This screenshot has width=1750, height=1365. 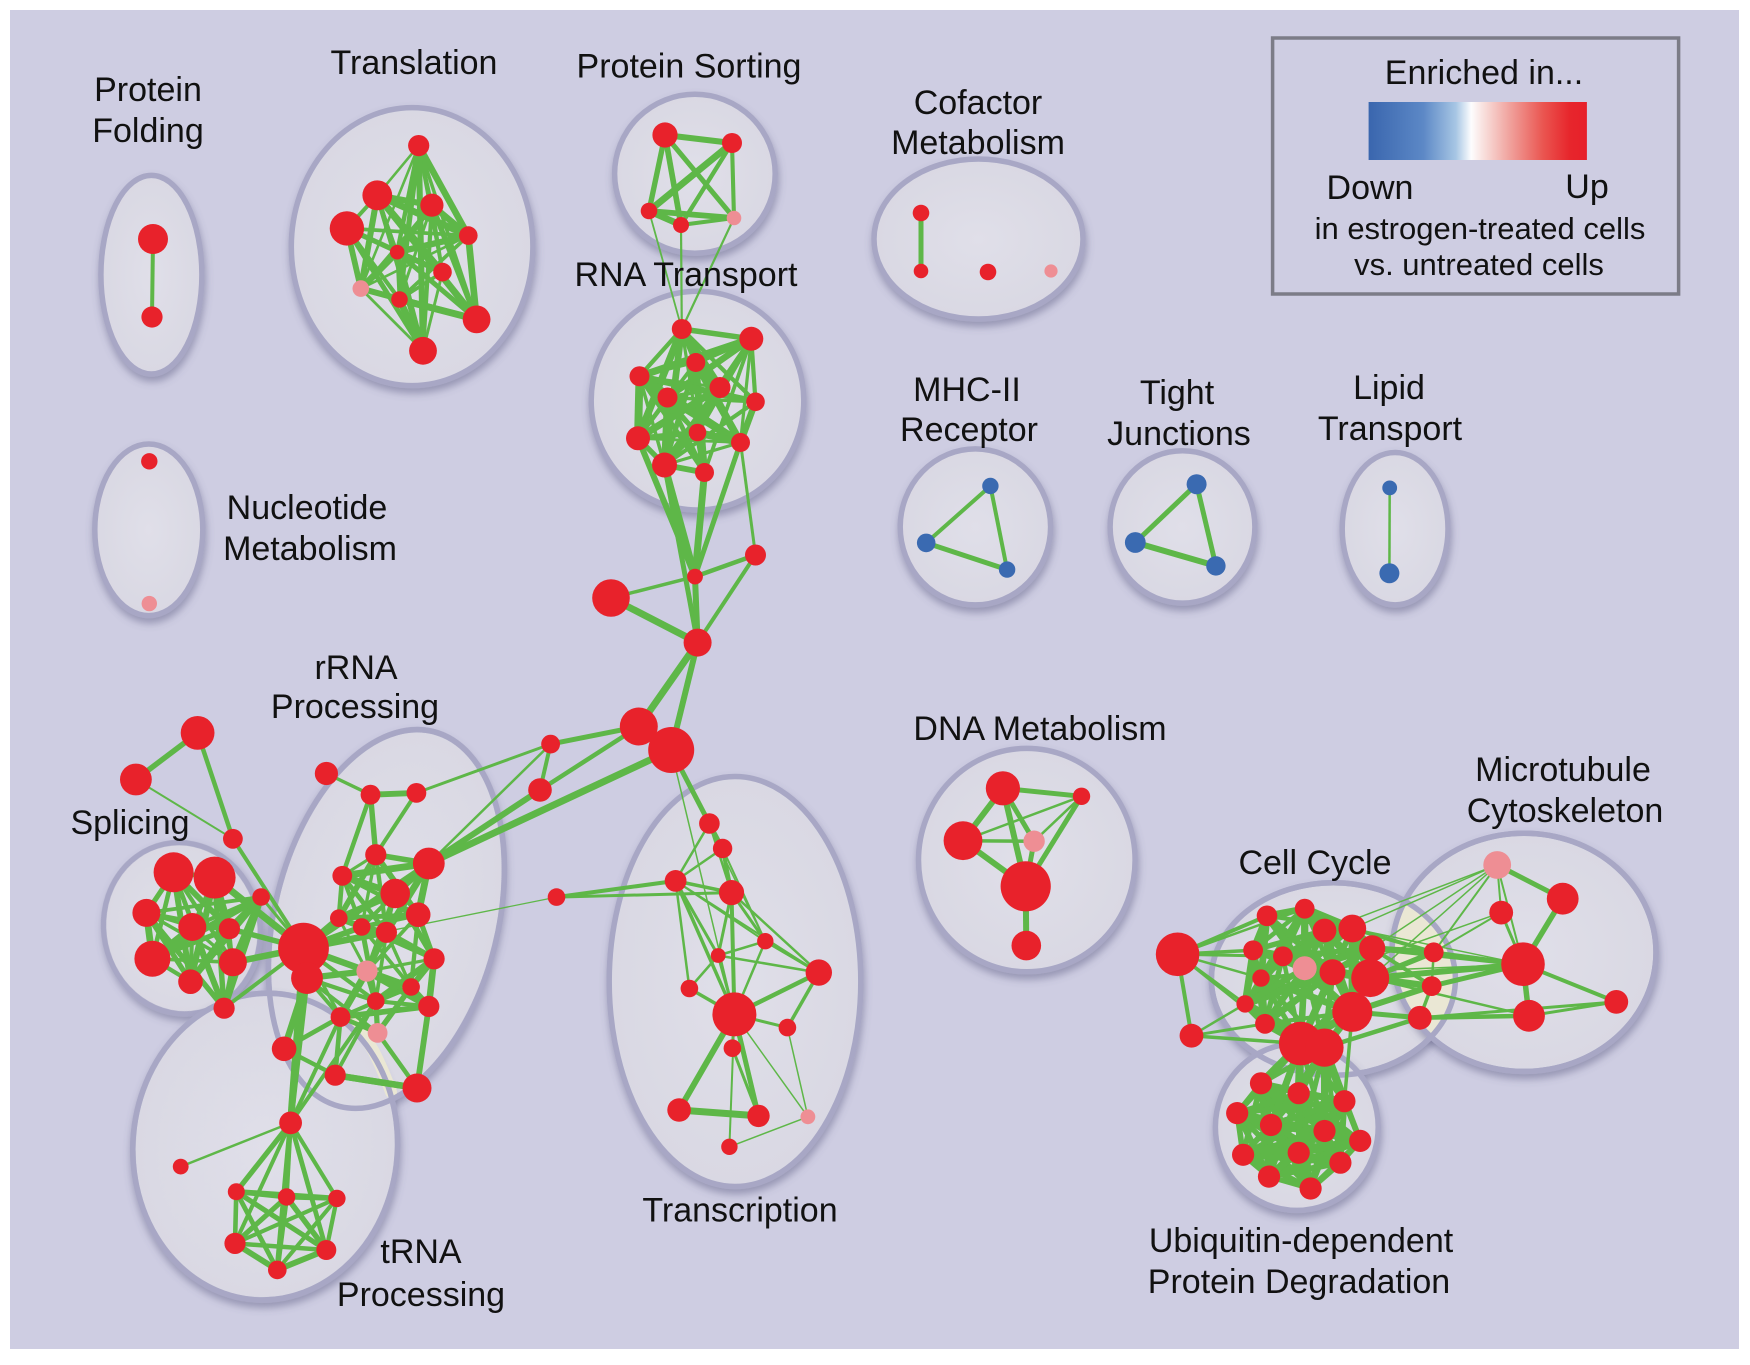 I want to click on svg-text: tRNA, so click(x=421, y=1252).